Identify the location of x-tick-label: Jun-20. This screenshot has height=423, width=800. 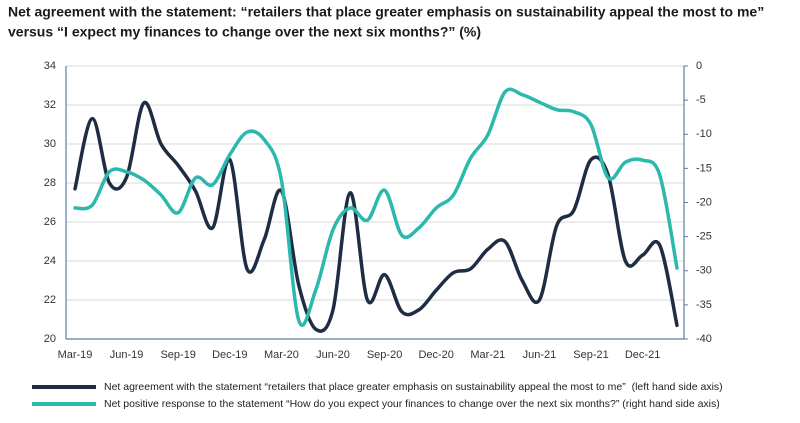
(333, 355).